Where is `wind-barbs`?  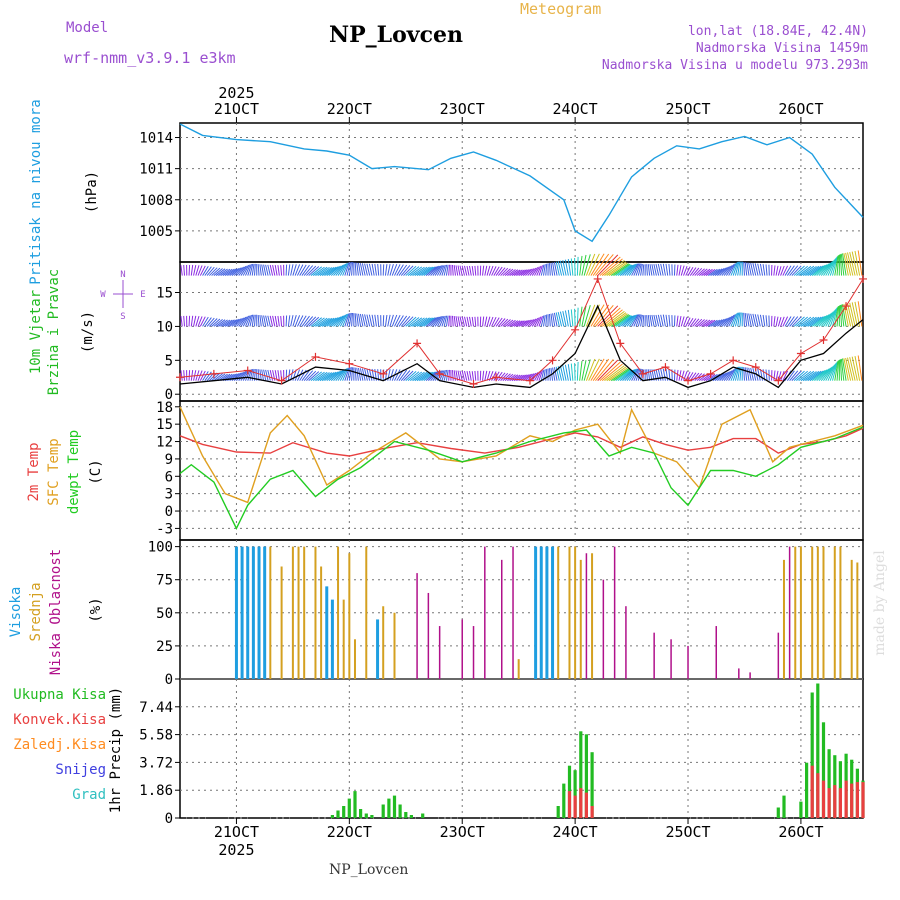
wind-barbs is located at coordinates (521, 316).